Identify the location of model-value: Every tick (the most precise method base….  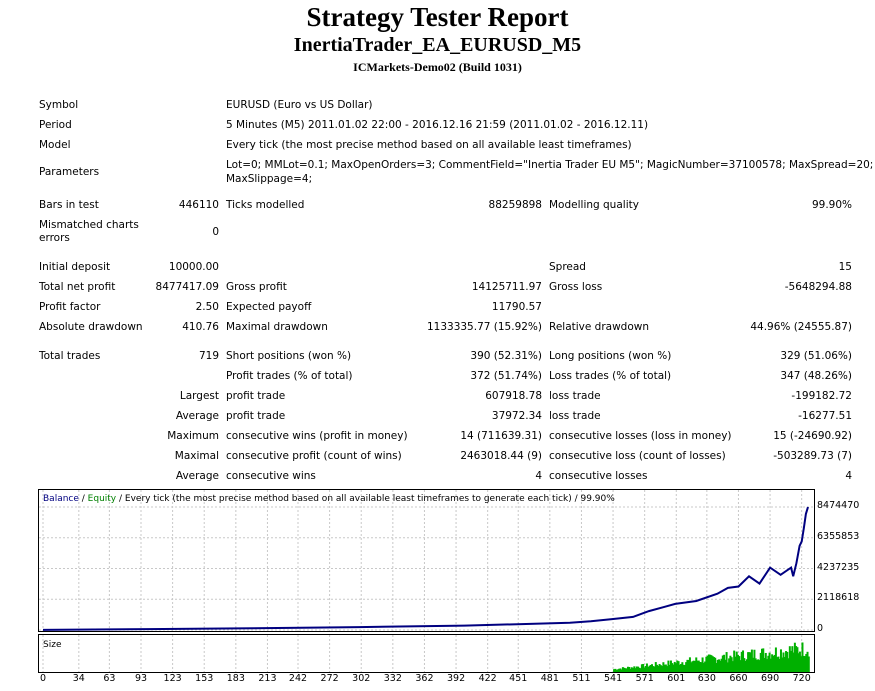
(429, 145).